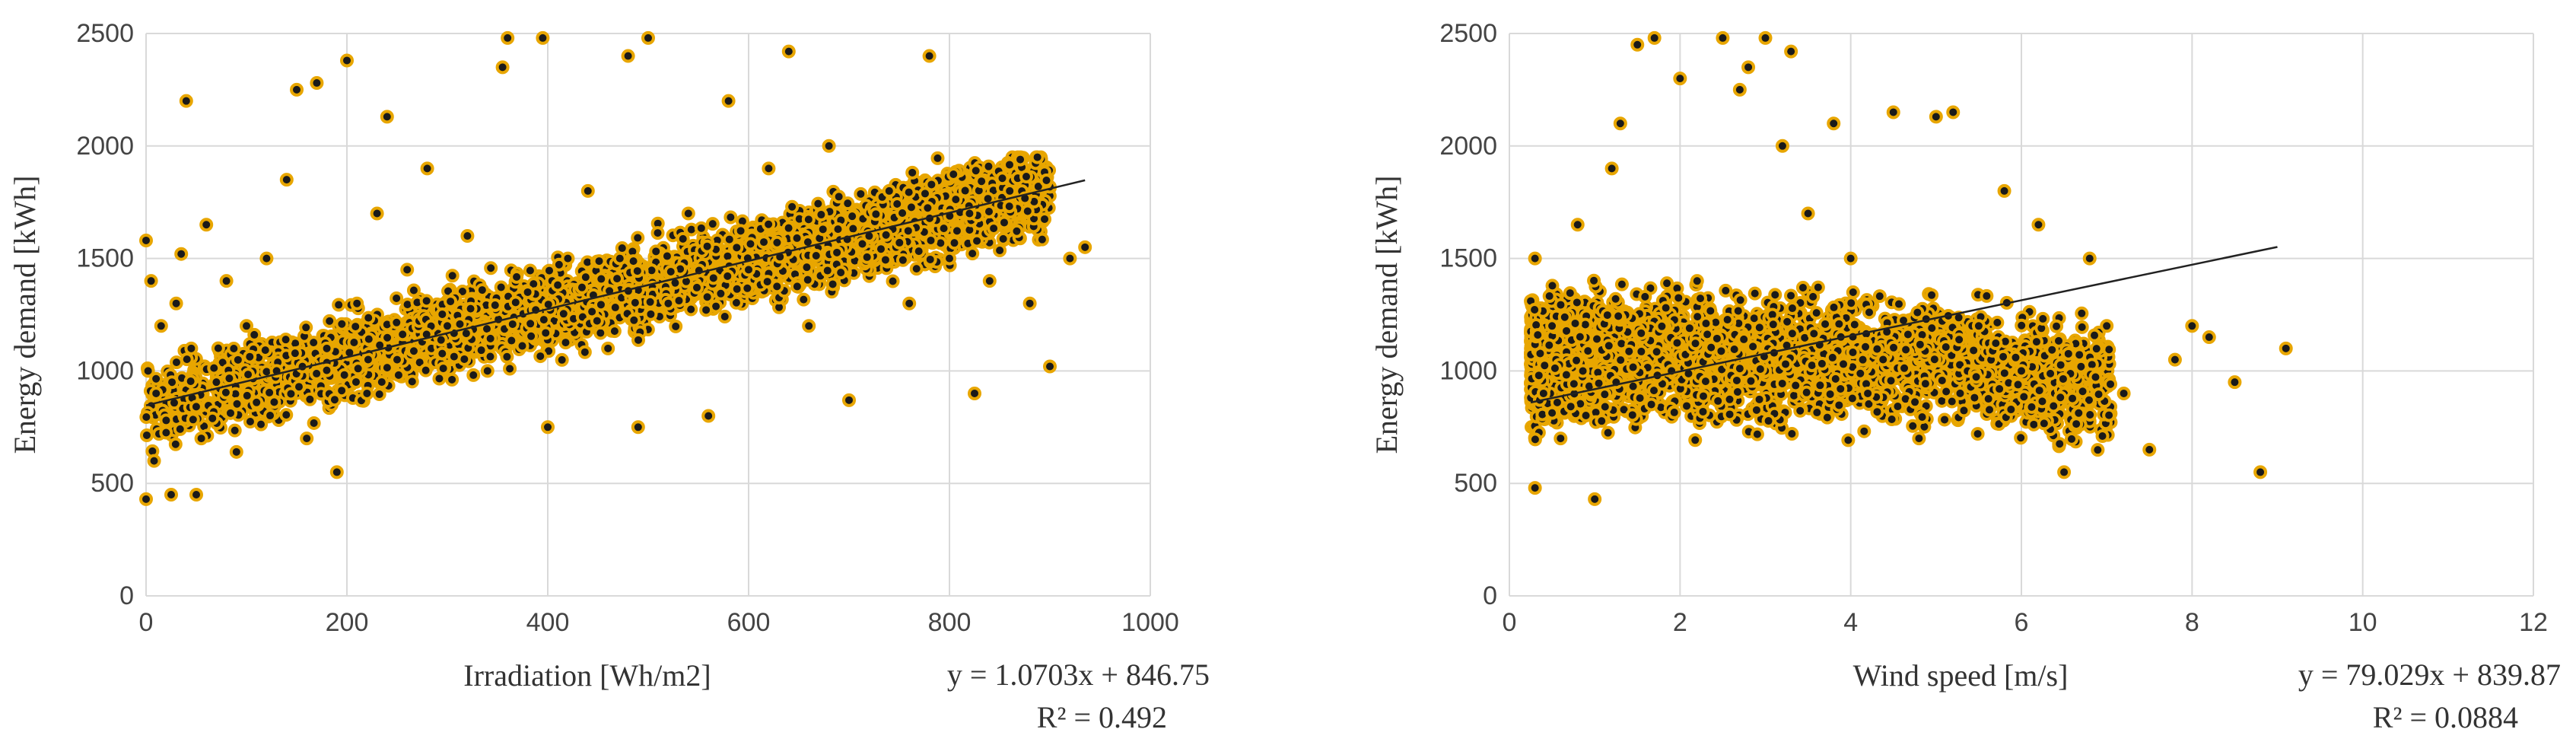  I want to click on y-tick-label: 2000, so click(105, 146).